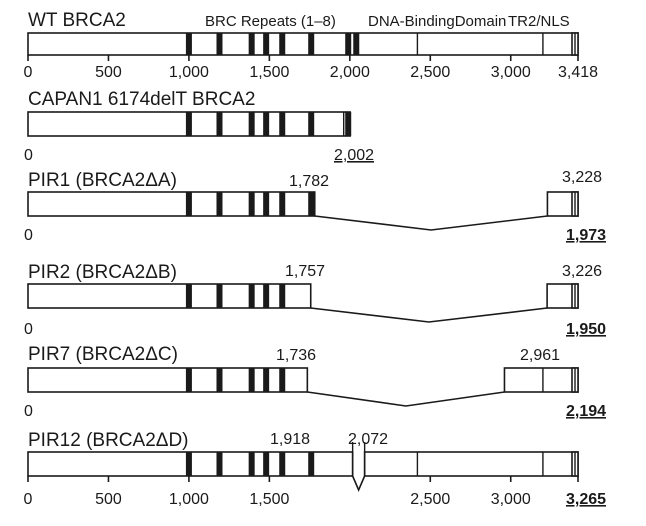 The height and width of the screenshot is (526, 646). Describe the element at coordinates (270, 21) in the screenshot. I see `brc-repeats-label: BRC Repeats (1–8)` at that location.